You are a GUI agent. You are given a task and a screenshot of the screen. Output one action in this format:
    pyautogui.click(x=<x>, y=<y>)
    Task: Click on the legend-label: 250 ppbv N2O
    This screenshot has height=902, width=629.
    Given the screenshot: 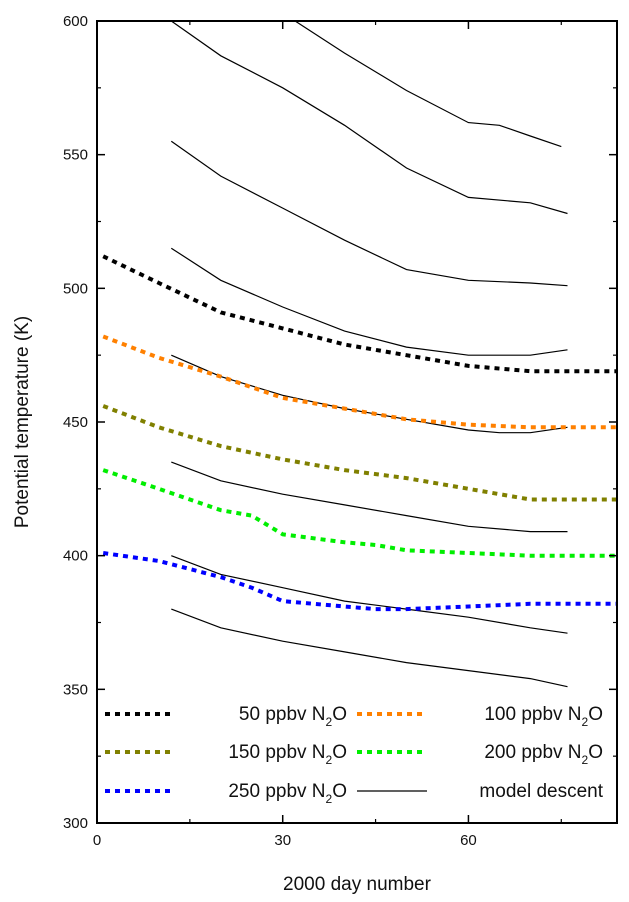 What is the action you would take?
    pyautogui.click(x=287, y=793)
    